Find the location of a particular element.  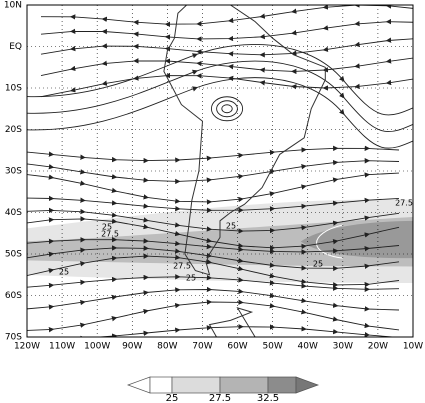

colorbar-label: 25 is located at coordinates (172, 398).